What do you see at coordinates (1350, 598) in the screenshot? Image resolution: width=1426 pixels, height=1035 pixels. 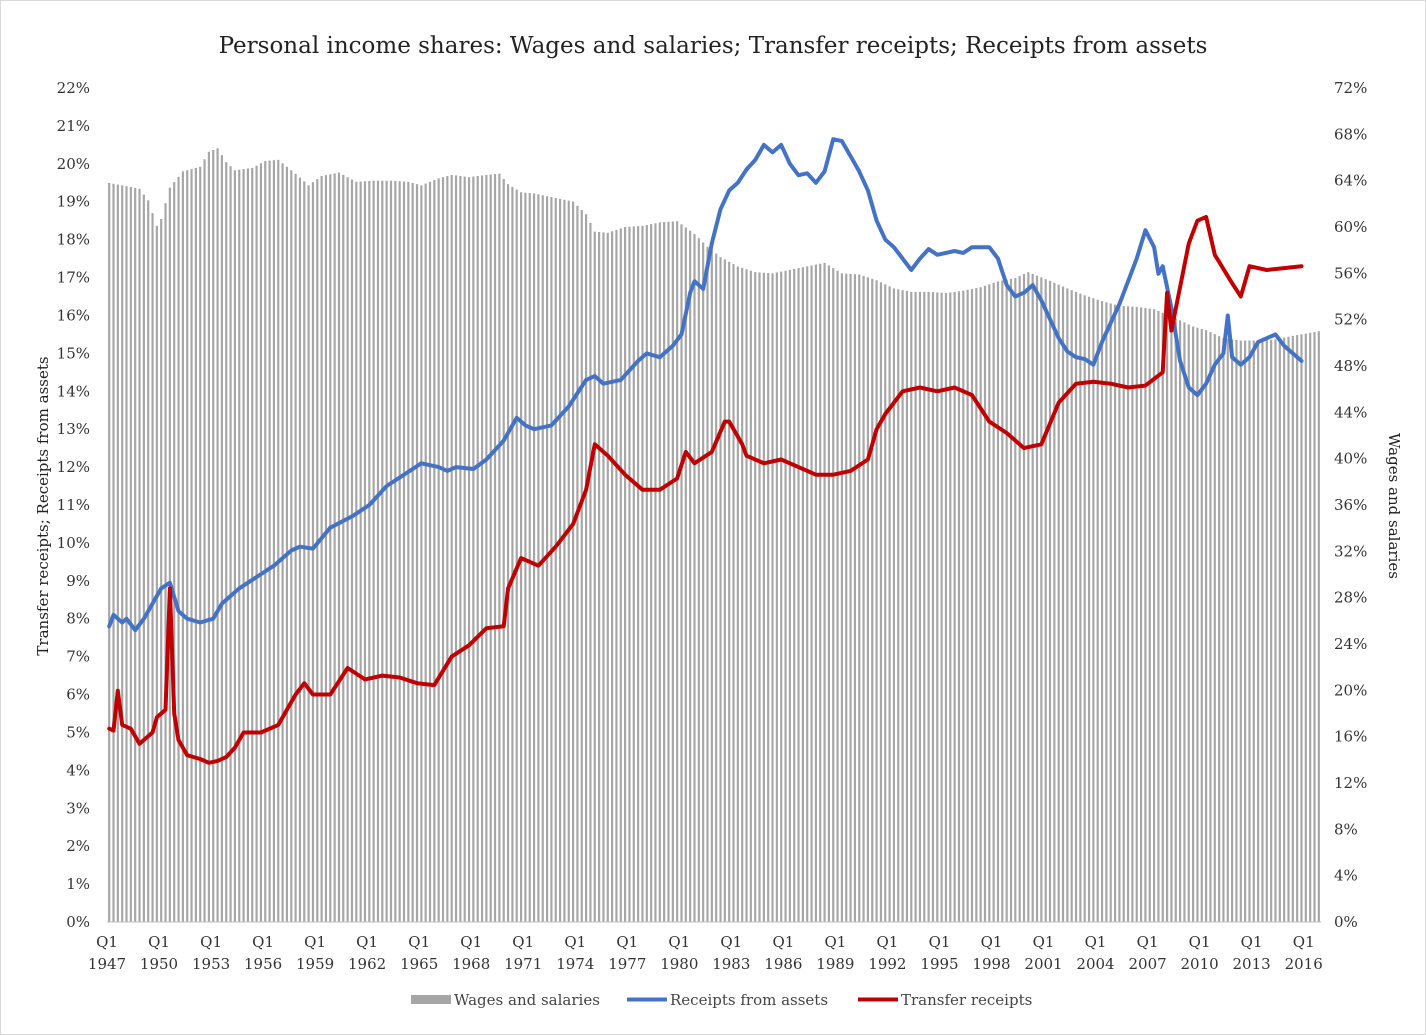 I see `right-tick-label: 28%` at bounding box center [1350, 598].